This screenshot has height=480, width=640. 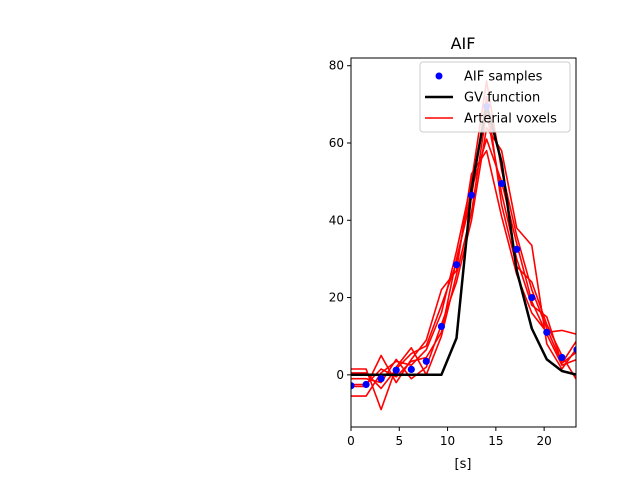 What do you see at coordinates (336, 143) in the screenshot?
I see `y-tick-label: 60` at bounding box center [336, 143].